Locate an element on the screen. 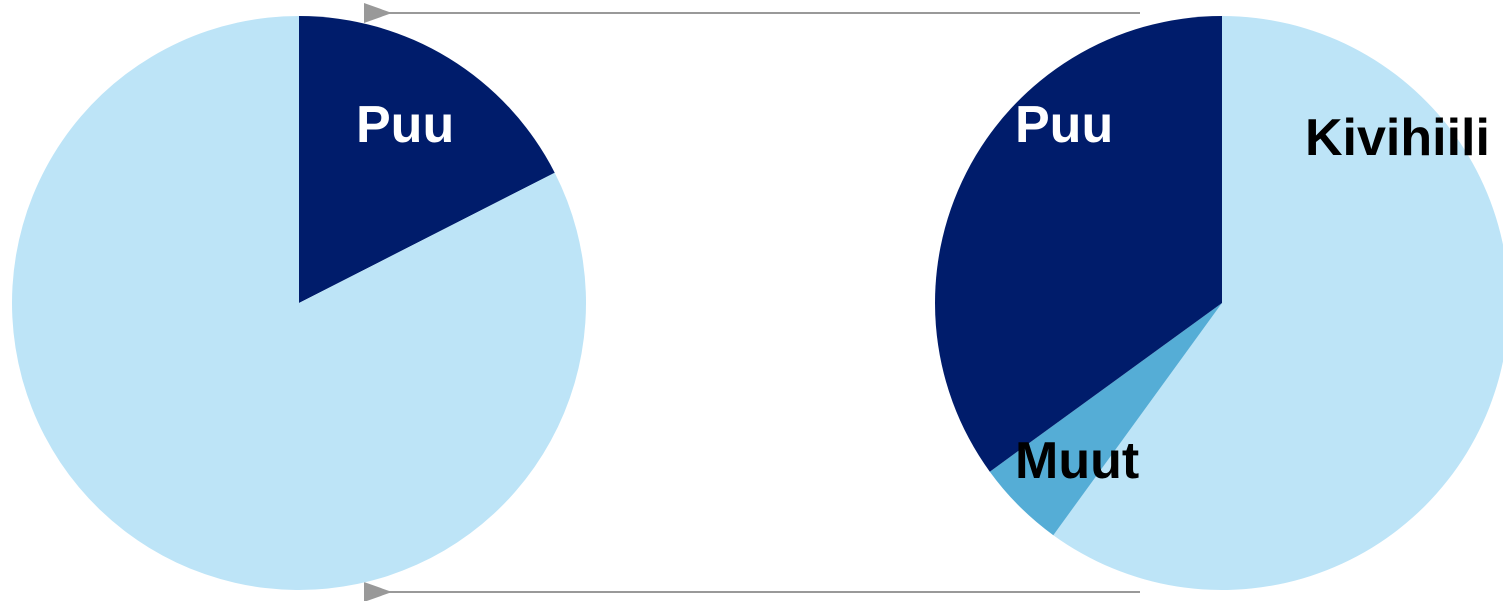 Image resolution: width=1503 pixels, height=601 pixels. pie-2-label-muut: Muut is located at coordinates (1077, 461).